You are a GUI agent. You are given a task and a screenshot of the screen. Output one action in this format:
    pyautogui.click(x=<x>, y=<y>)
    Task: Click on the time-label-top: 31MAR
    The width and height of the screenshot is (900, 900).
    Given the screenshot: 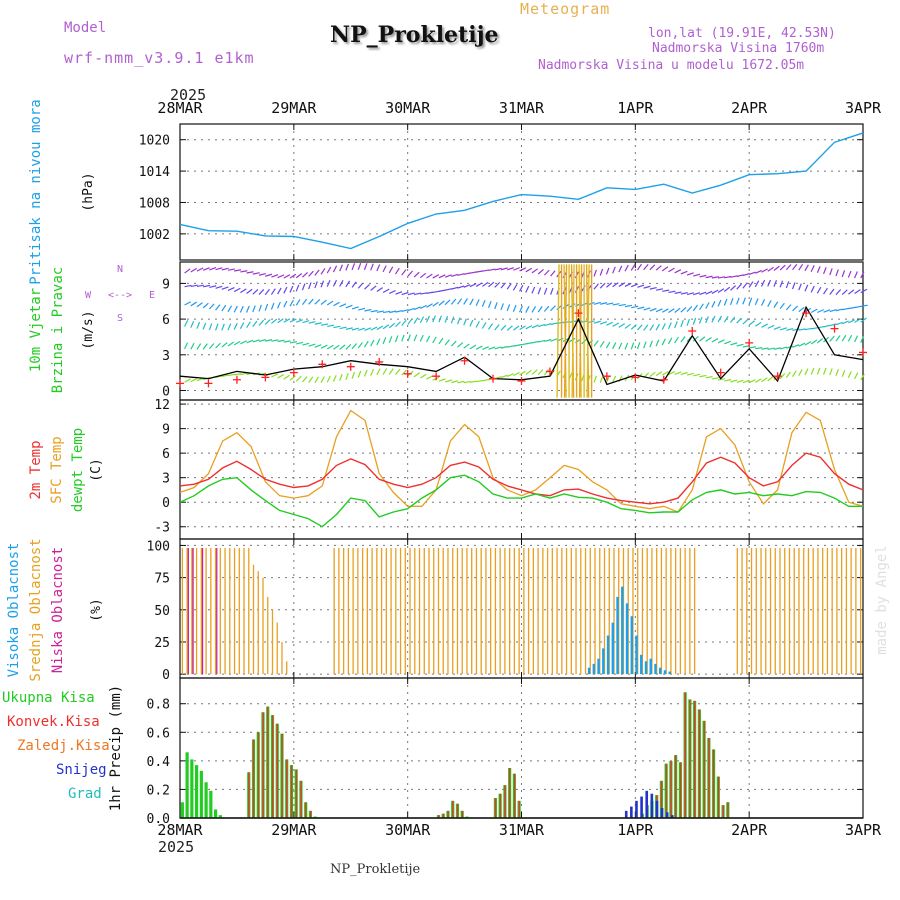 What is the action you would take?
    pyautogui.click(x=522, y=108)
    